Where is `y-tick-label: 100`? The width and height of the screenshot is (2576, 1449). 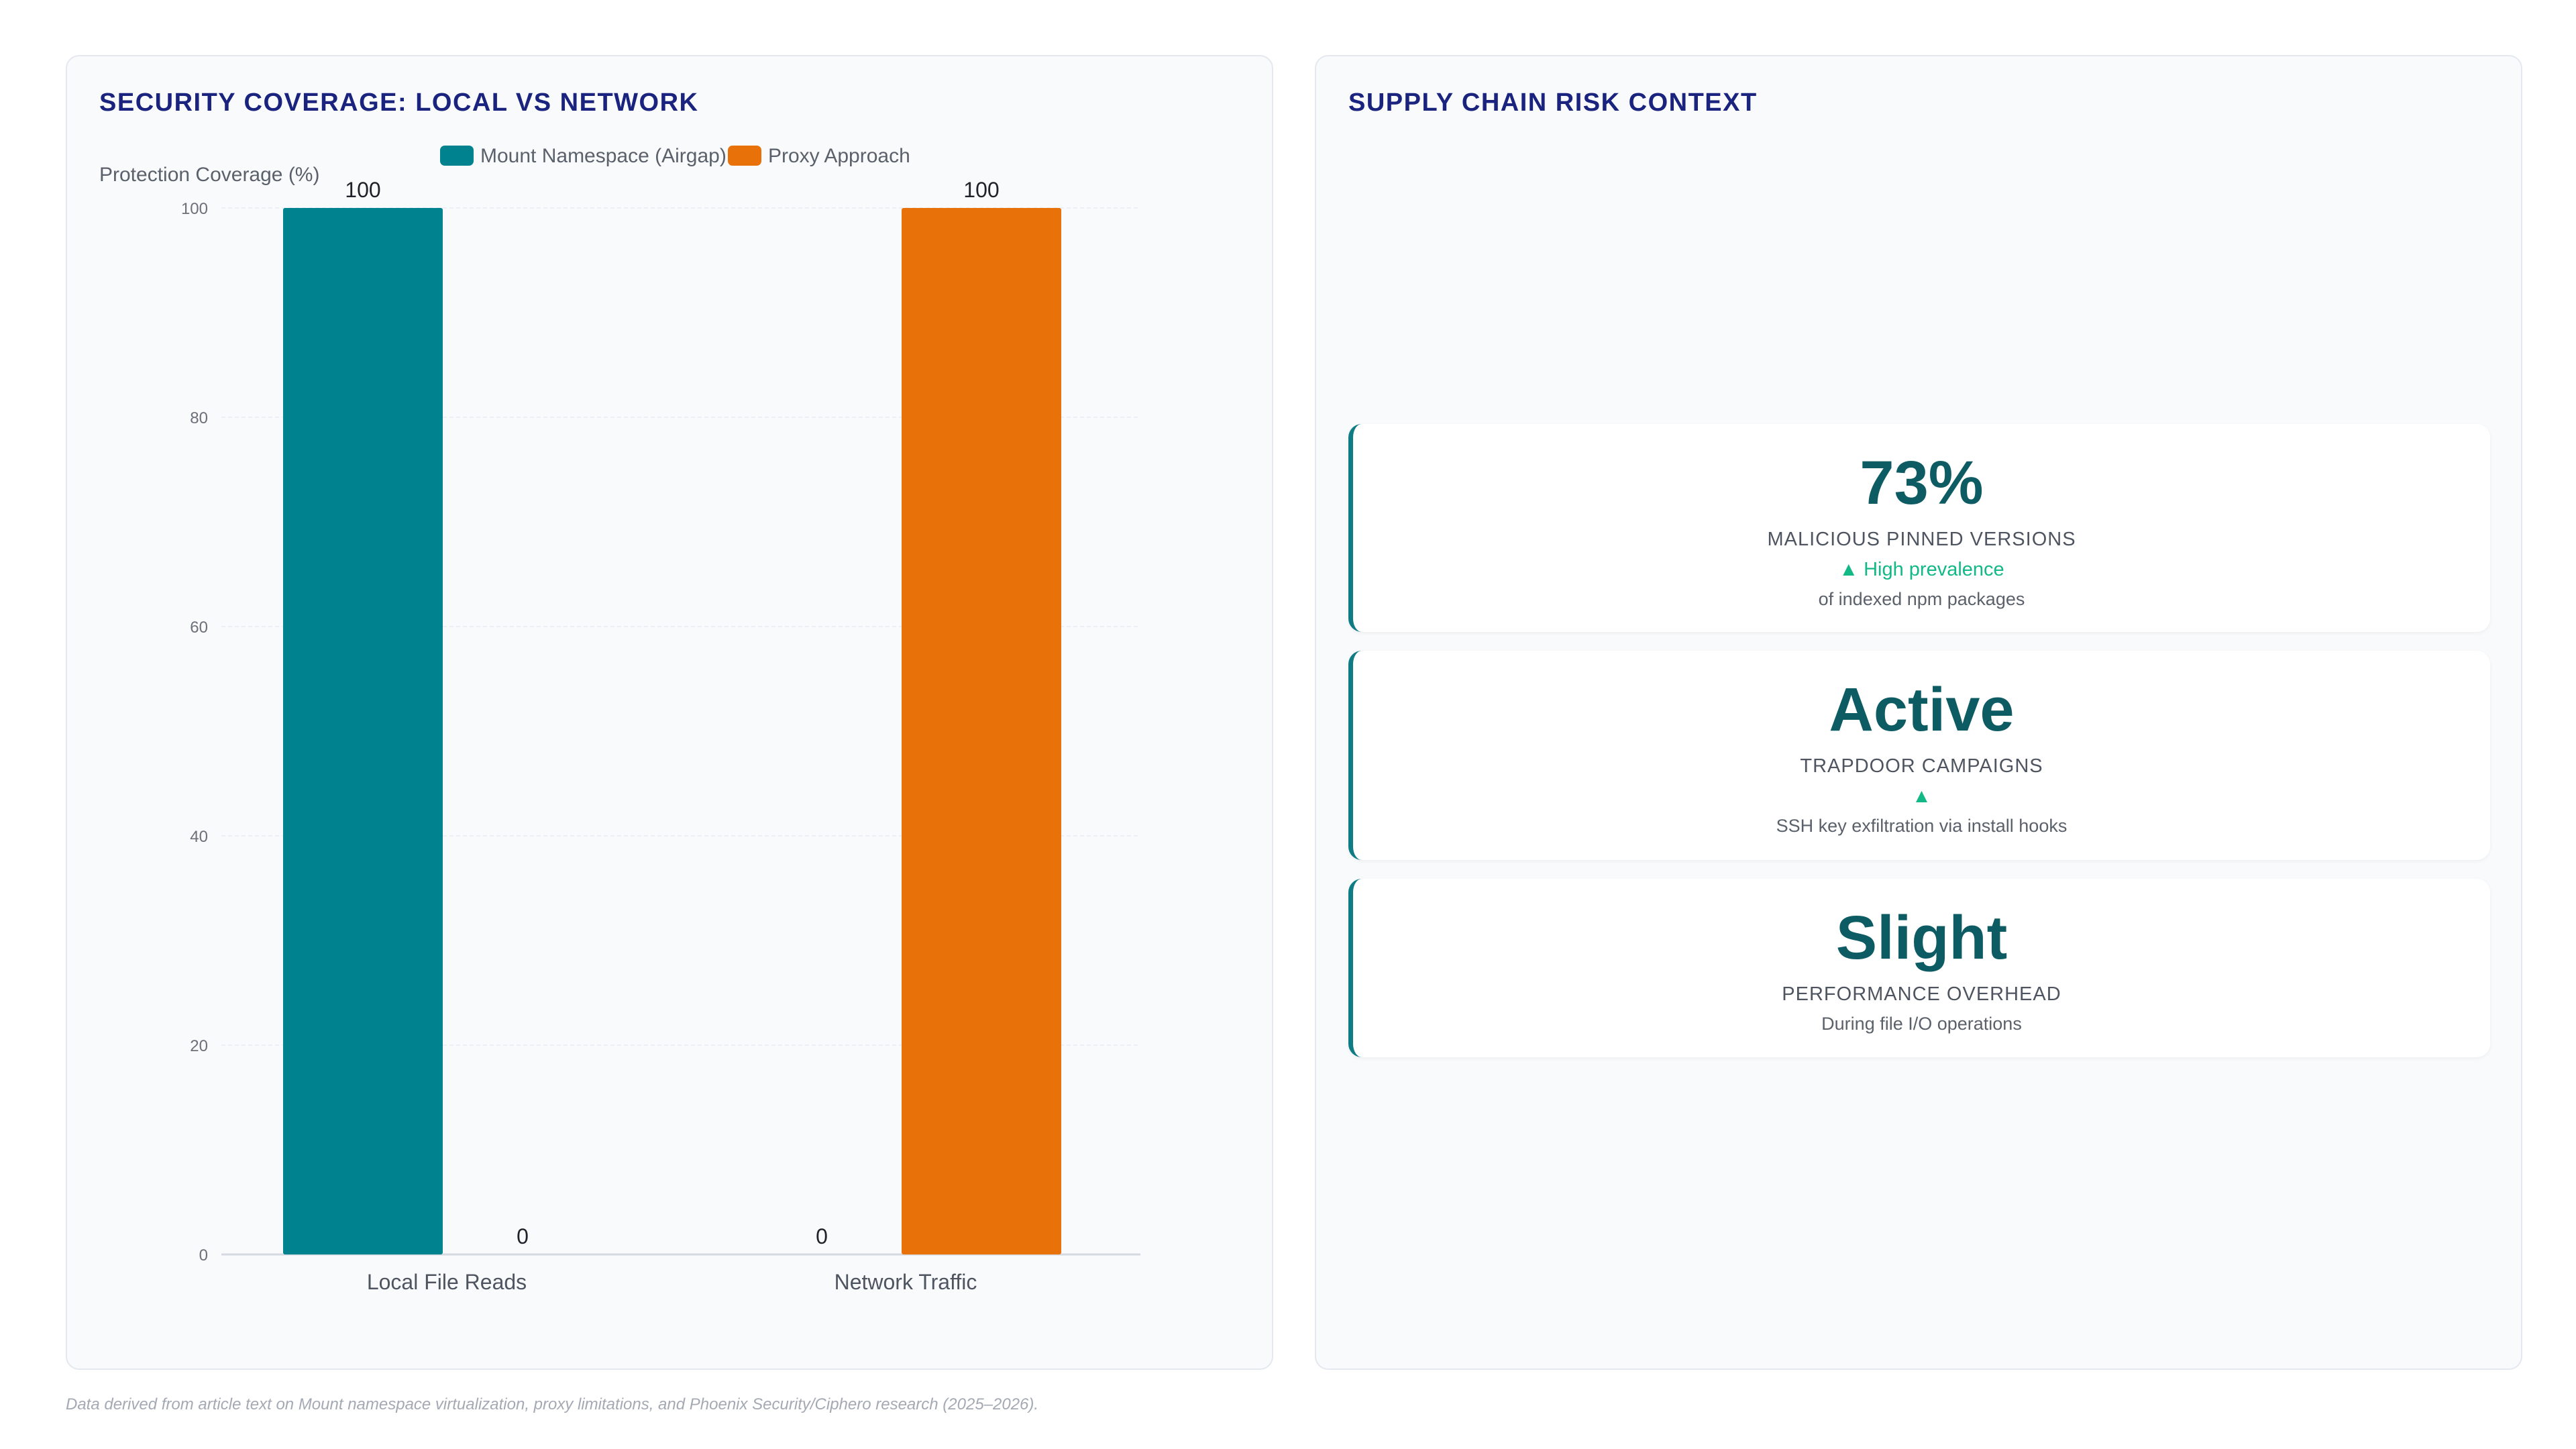
y-tick-label: 100 is located at coordinates (194, 209).